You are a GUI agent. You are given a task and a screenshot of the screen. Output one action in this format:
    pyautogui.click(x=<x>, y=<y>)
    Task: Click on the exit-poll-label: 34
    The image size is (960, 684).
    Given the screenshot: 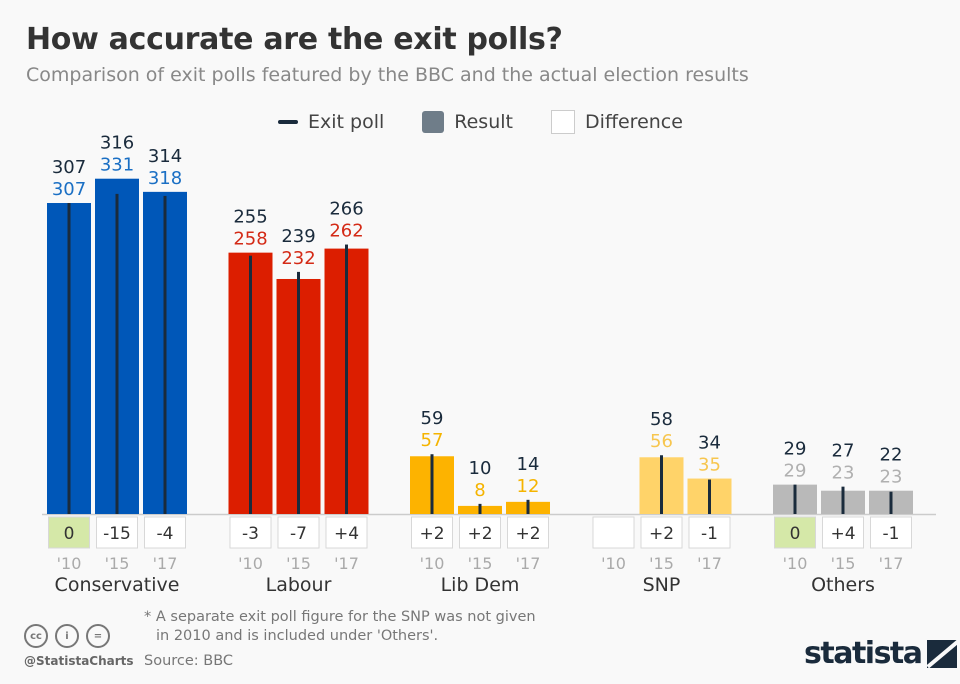 What is the action you would take?
    pyautogui.click(x=709, y=443)
    